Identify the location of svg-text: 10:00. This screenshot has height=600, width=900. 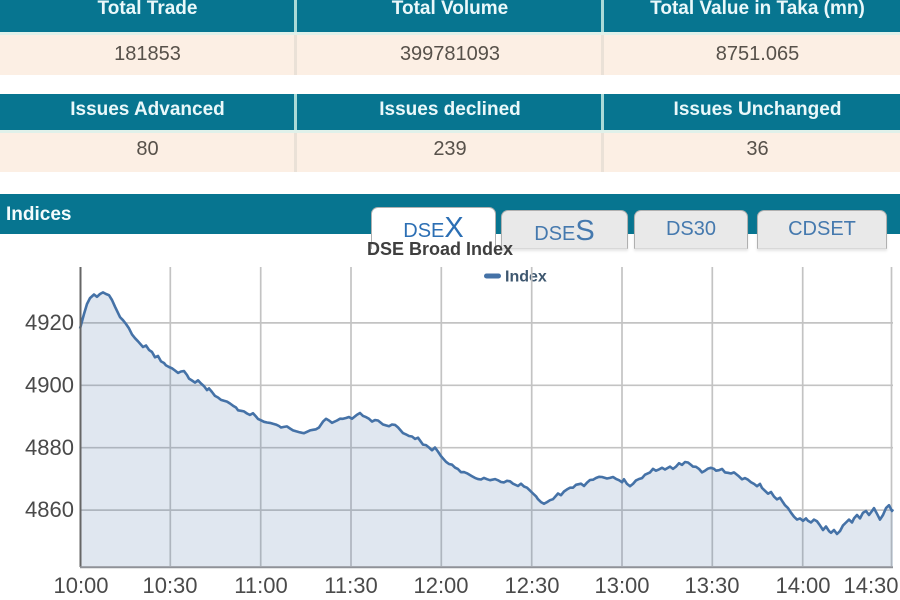
(80, 585).